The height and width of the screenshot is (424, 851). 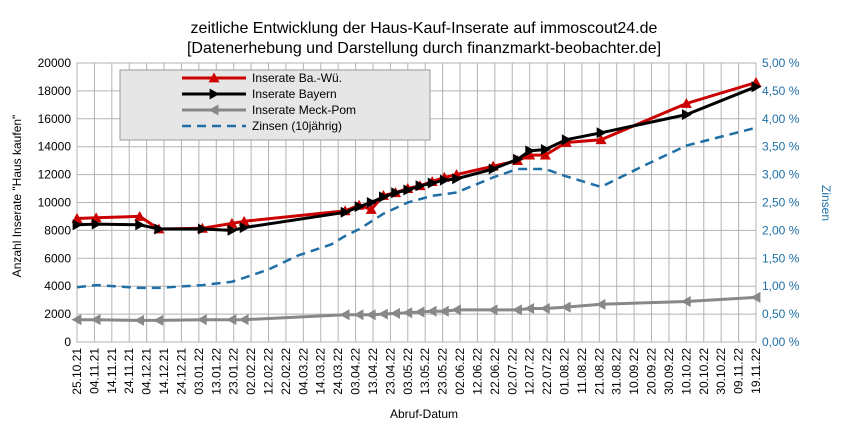 What do you see at coordinates (297, 126) in the screenshot?
I see `legend-label: Zinsen (10jährig)` at bounding box center [297, 126].